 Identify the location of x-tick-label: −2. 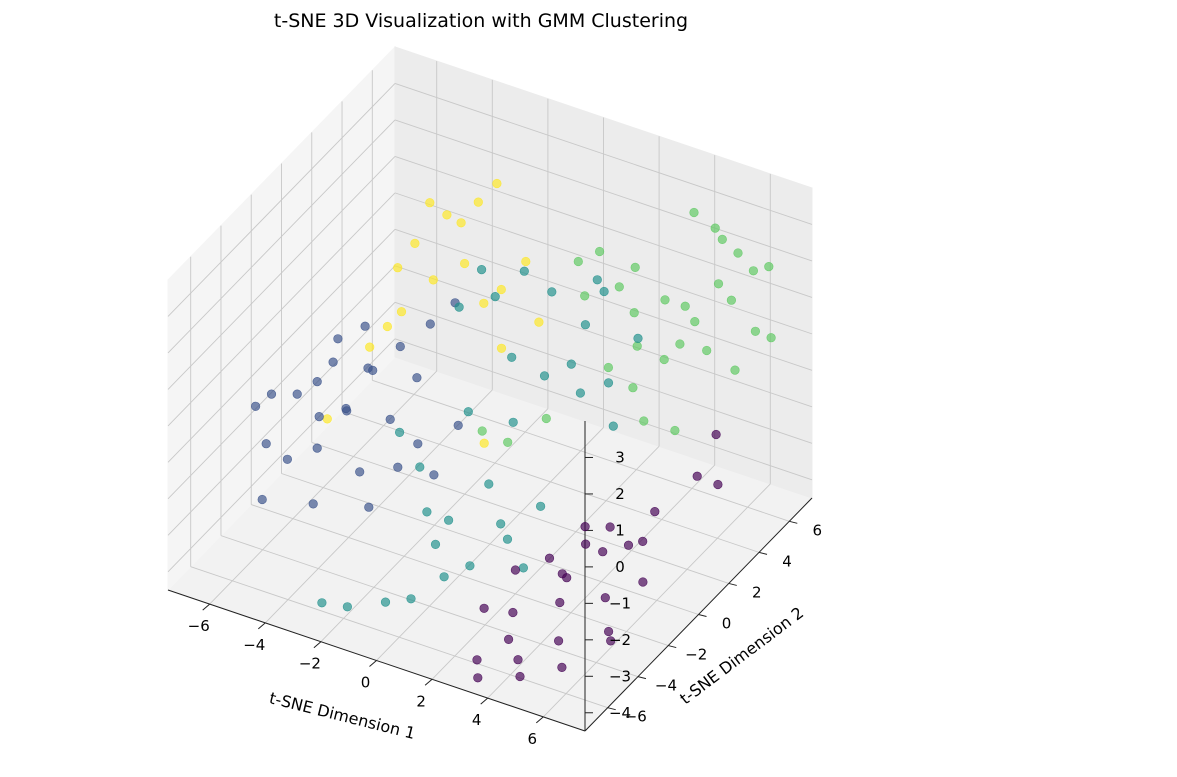
(310, 664).